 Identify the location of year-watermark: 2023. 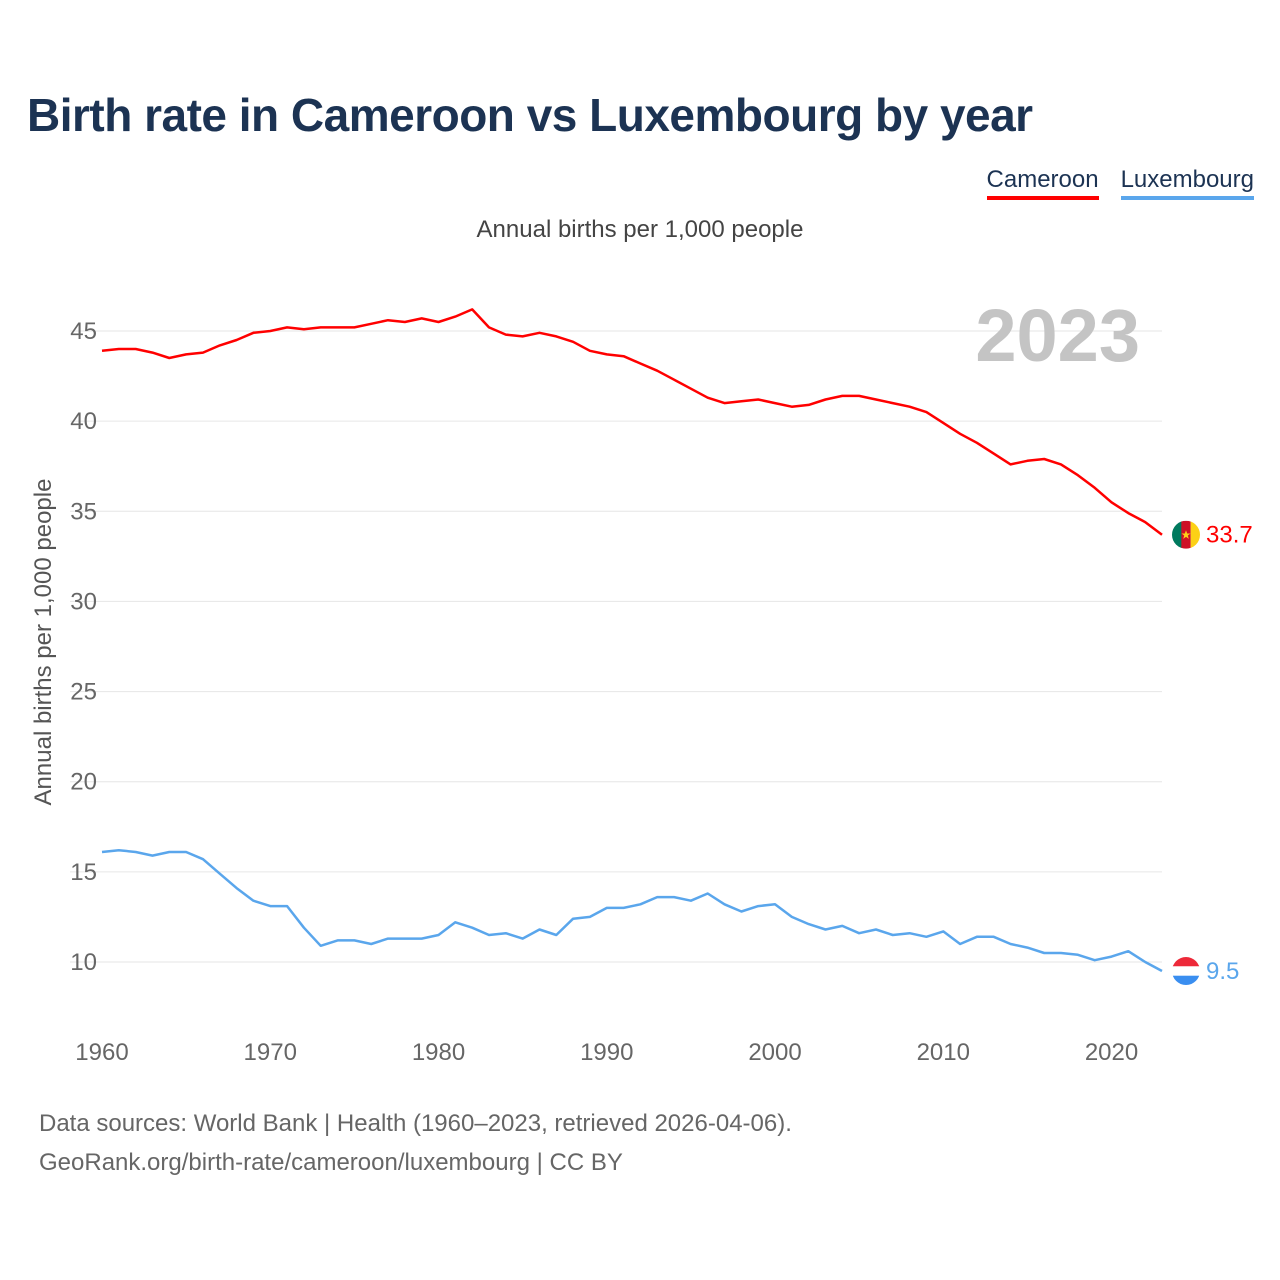
(1057, 335).